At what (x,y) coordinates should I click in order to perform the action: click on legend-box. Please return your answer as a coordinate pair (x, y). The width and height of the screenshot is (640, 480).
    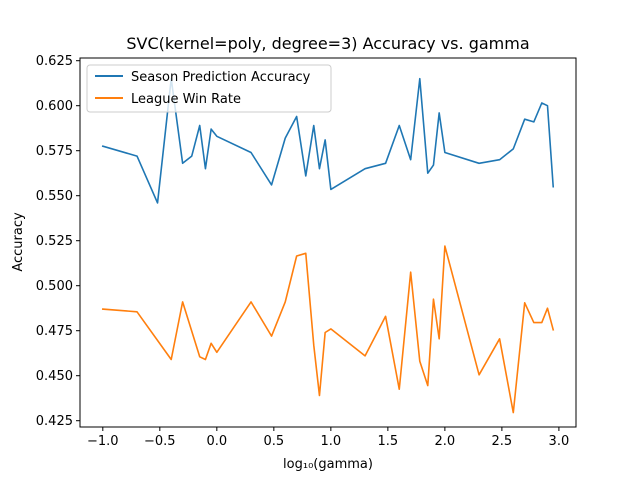
    Looking at the image, I should click on (209, 88).